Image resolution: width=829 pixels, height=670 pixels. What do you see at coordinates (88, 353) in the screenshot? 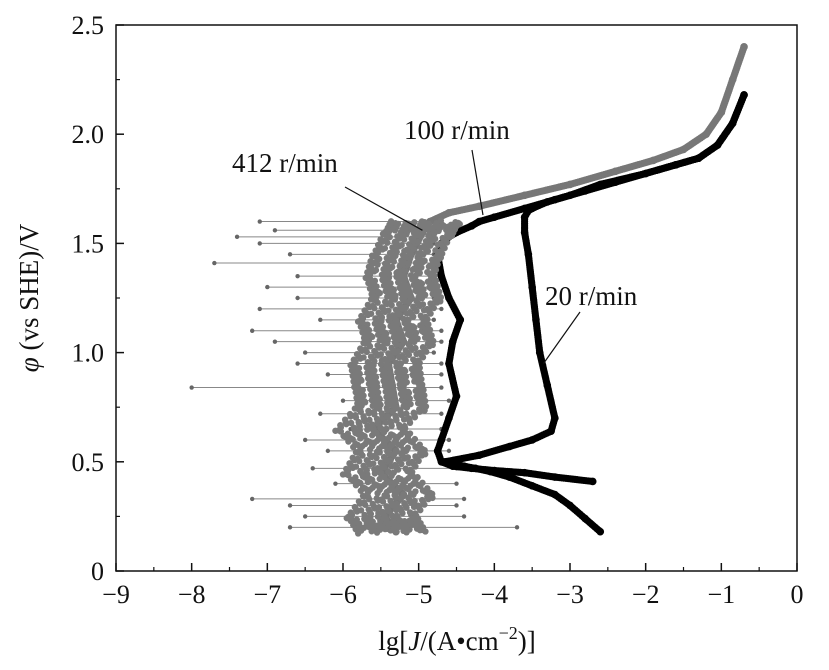
I see `y-tick-label: 1.0` at bounding box center [88, 353].